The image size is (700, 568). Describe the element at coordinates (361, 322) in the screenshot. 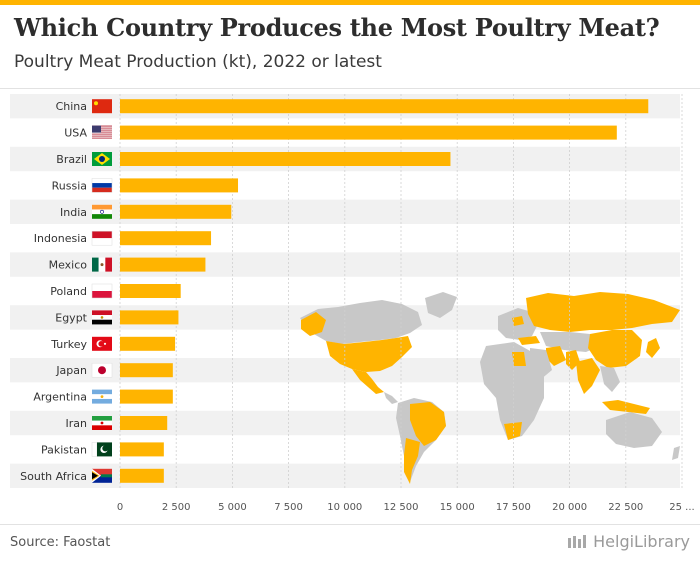

I see `map-canada` at that location.